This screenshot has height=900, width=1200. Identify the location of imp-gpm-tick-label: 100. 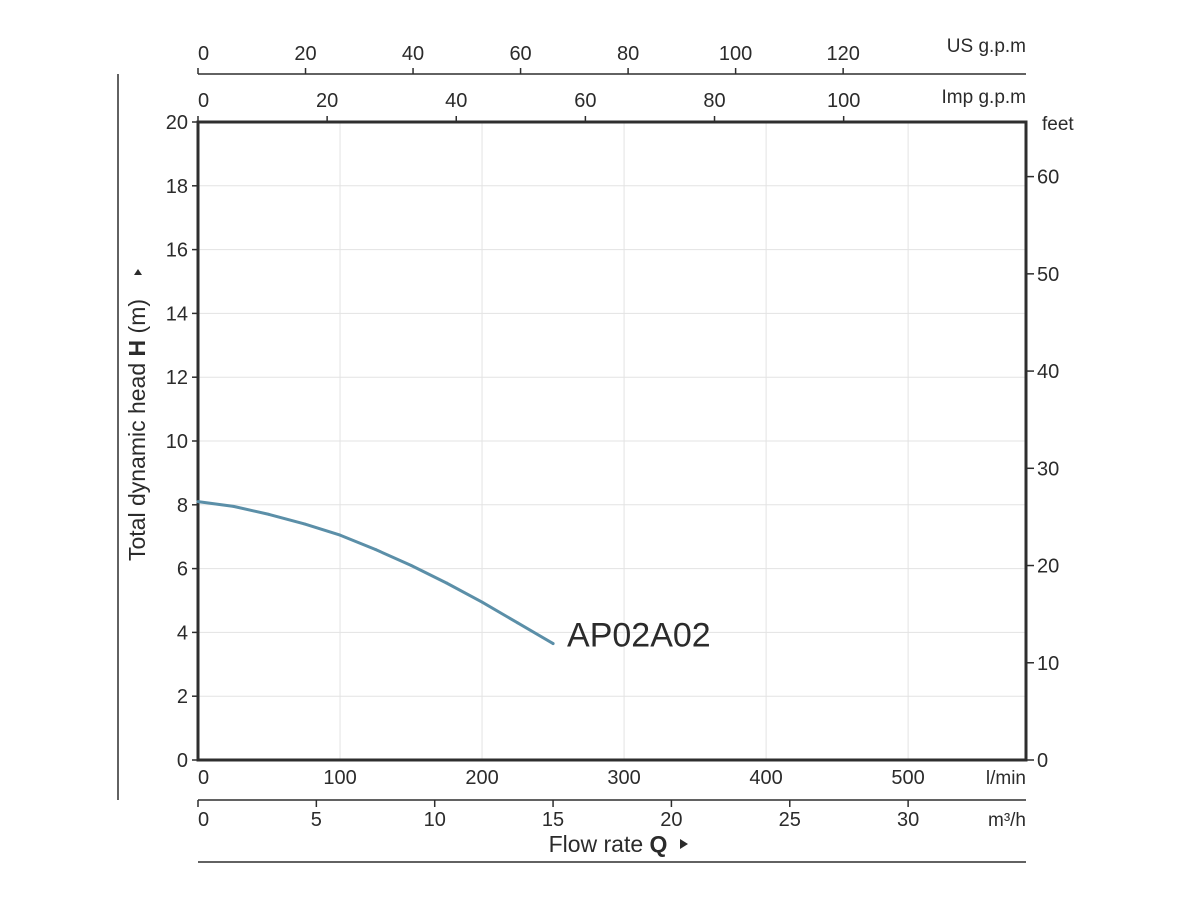
(843, 101).